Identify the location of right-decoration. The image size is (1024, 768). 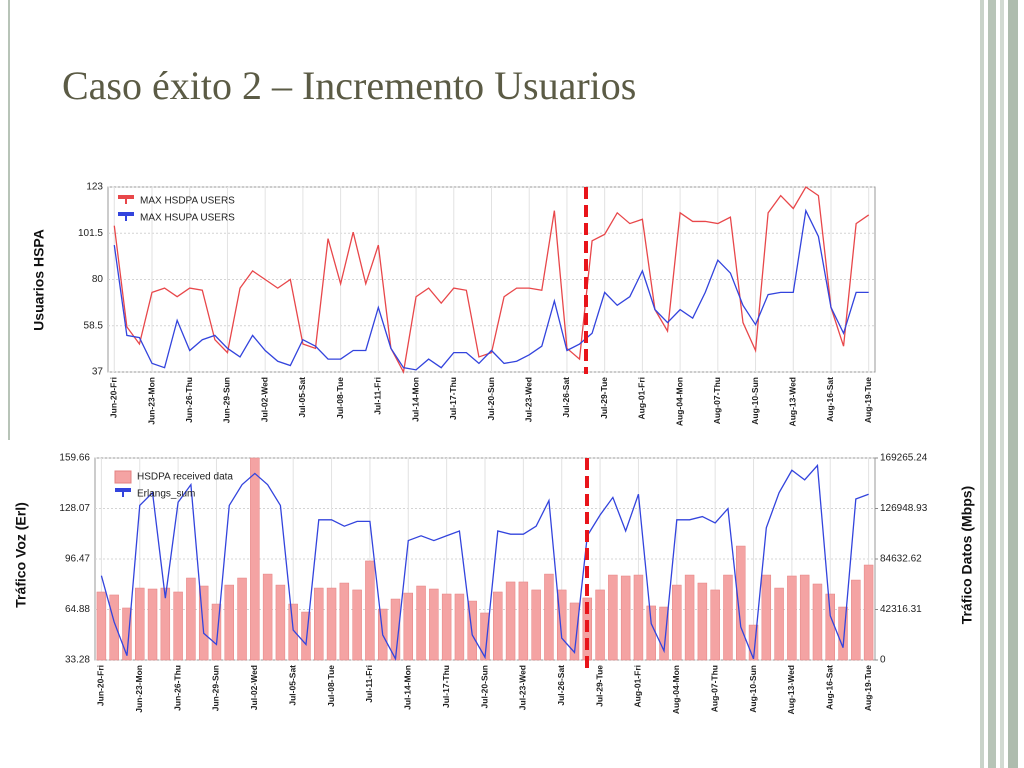
(1001, 384).